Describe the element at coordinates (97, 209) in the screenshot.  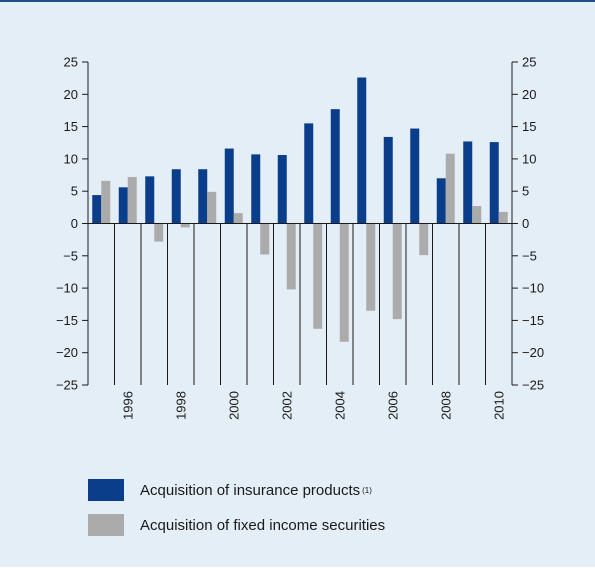
I see `bar-insurance-1995` at that location.